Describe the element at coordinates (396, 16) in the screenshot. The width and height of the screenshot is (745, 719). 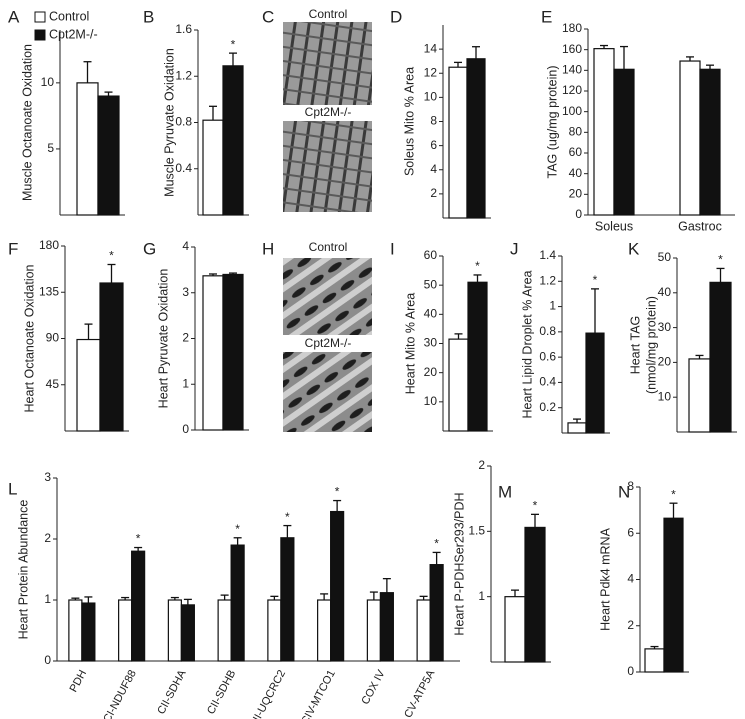
I see `panel-label: D` at that location.